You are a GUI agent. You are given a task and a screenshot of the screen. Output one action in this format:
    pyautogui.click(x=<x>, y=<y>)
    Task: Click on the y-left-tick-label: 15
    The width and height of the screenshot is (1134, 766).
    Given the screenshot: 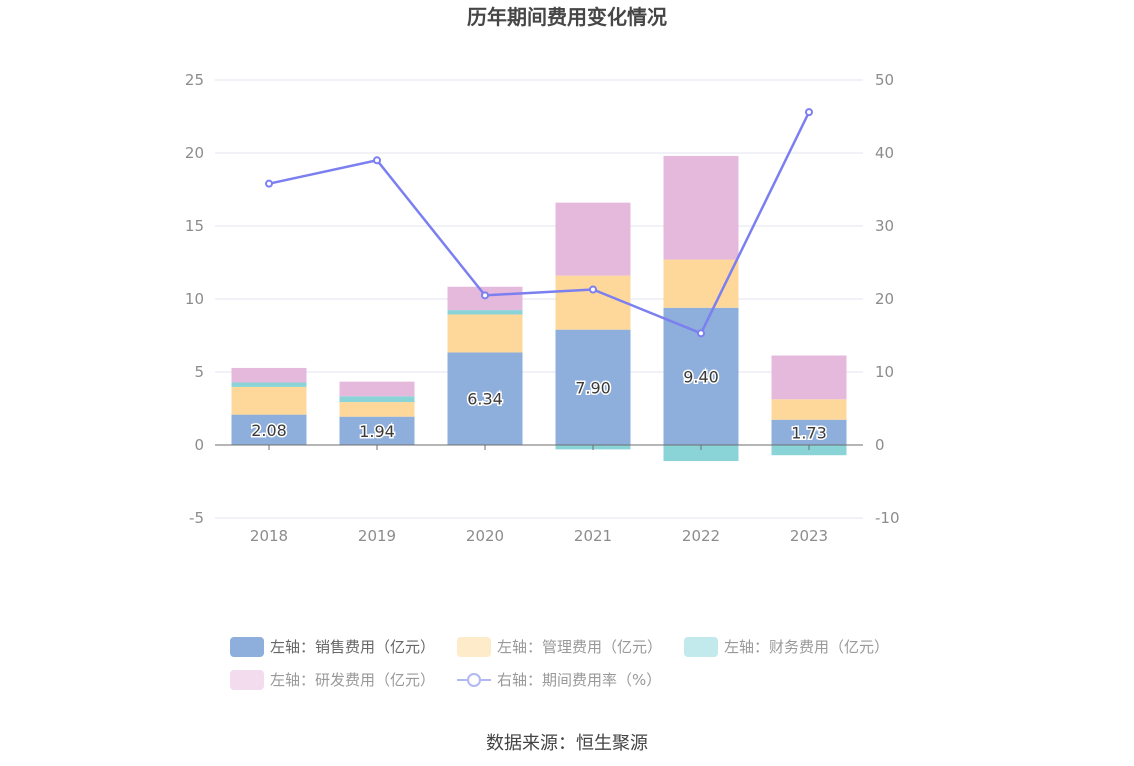 What is the action you would take?
    pyautogui.click(x=194, y=226)
    